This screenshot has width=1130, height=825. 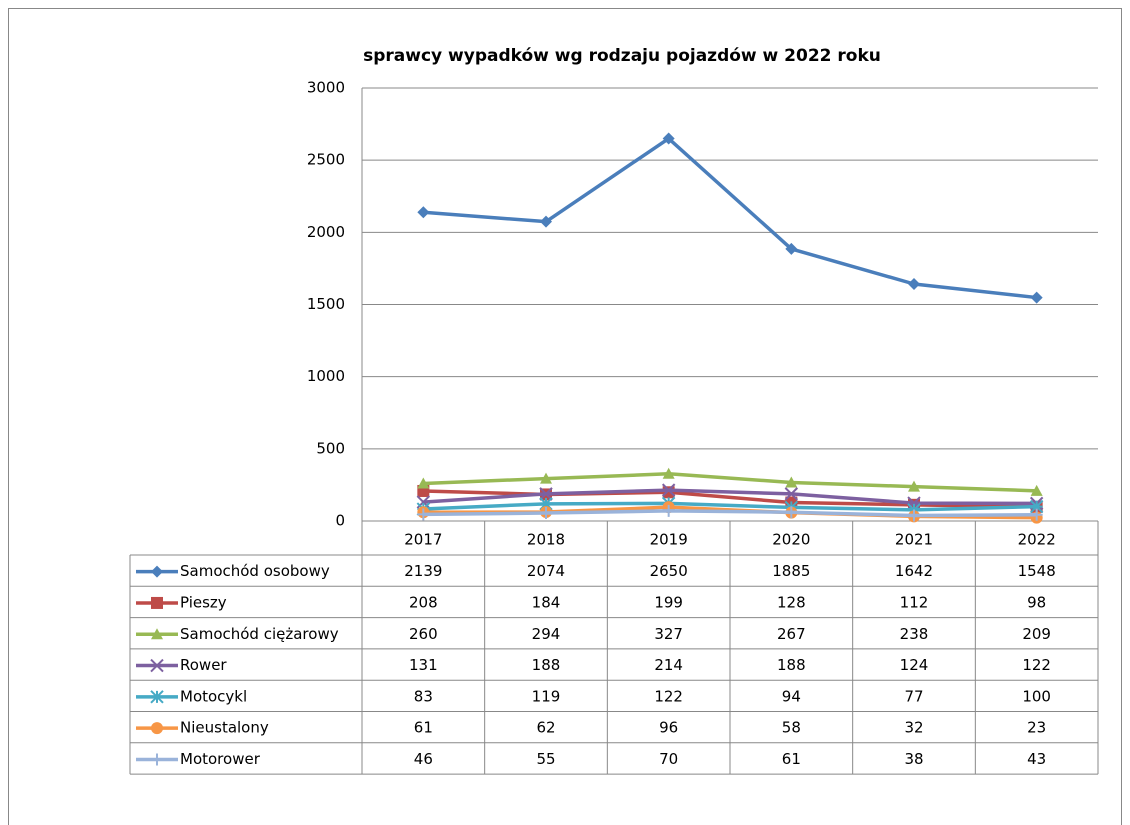 What do you see at coordinates (668, 602) in the screenshot?
I see `table-value: 199` at bounding box center [668, 602].